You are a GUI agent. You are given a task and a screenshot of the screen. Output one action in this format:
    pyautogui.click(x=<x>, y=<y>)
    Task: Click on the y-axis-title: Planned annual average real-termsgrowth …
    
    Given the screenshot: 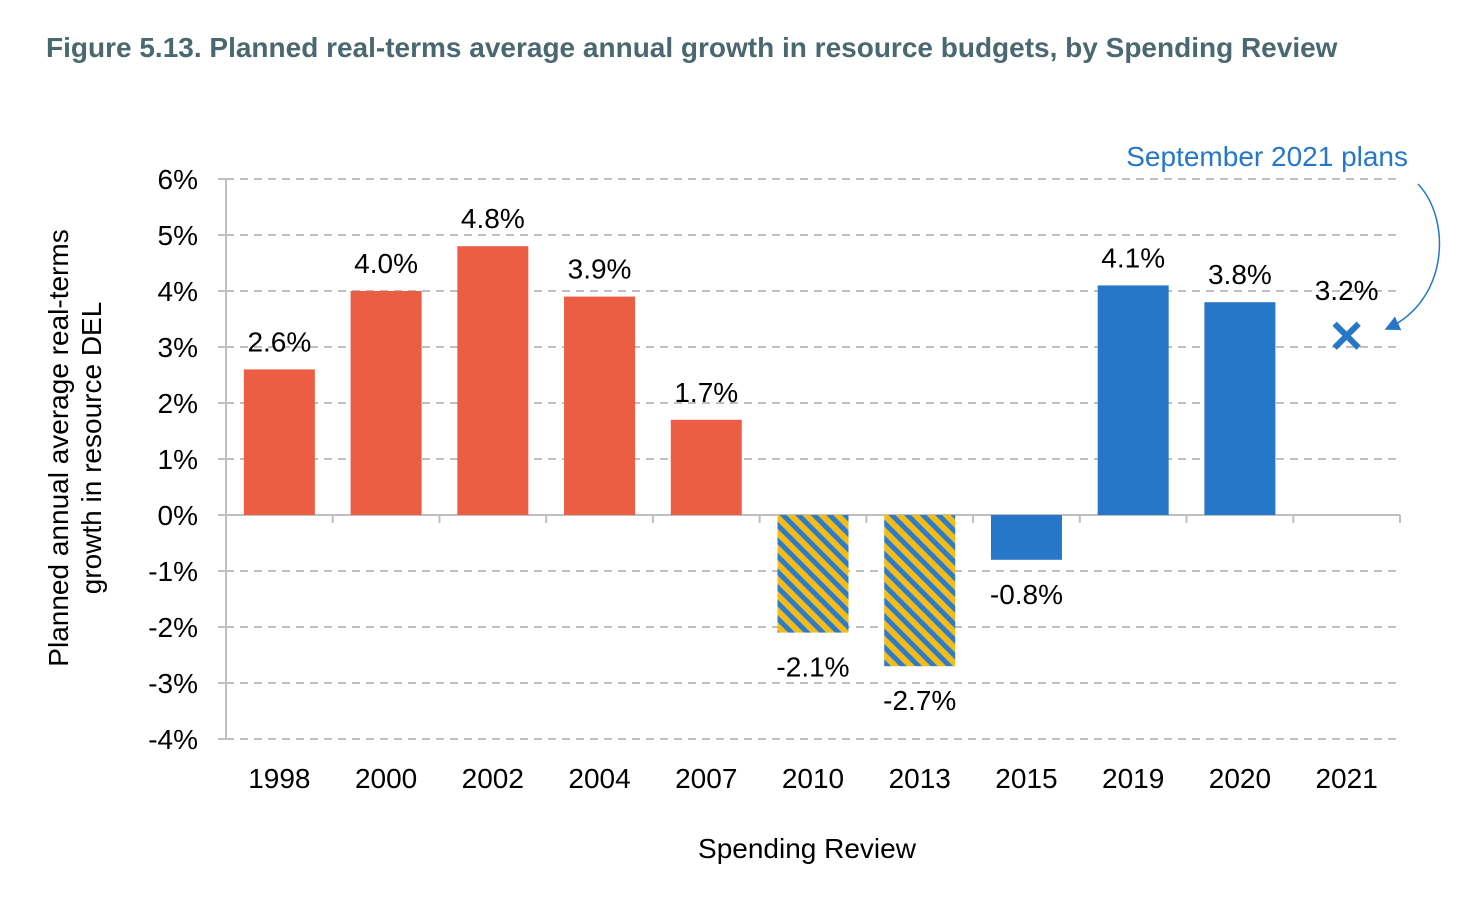 What is the action you would take?
    pyautogui.click(x=75, y=447)
    